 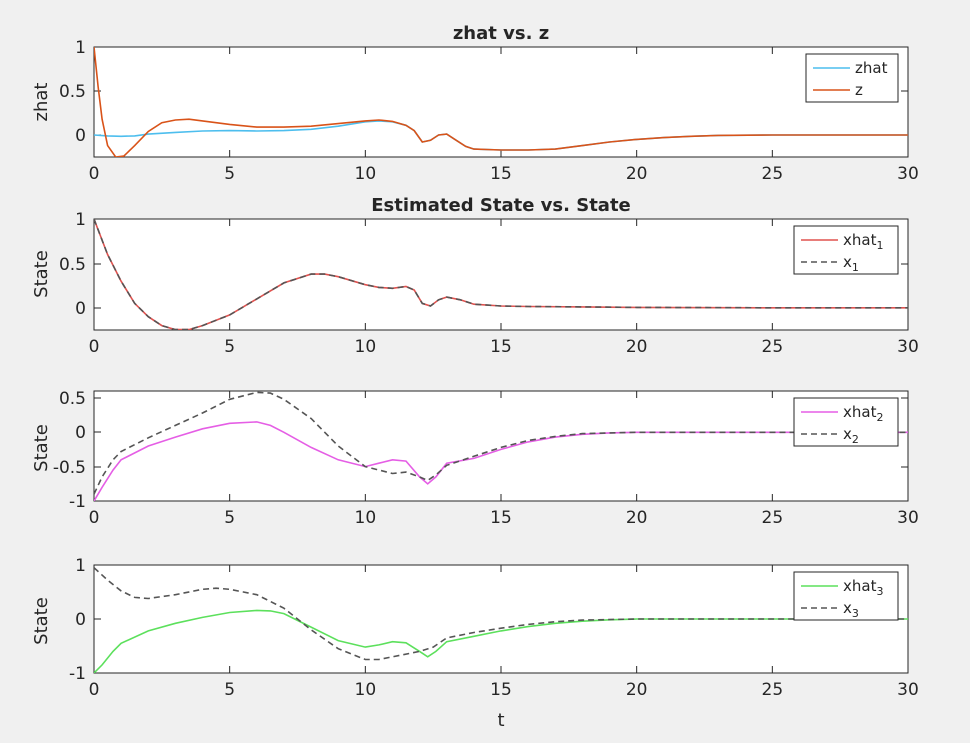 I want to click on series-line-z, so click(x=501, y=102).